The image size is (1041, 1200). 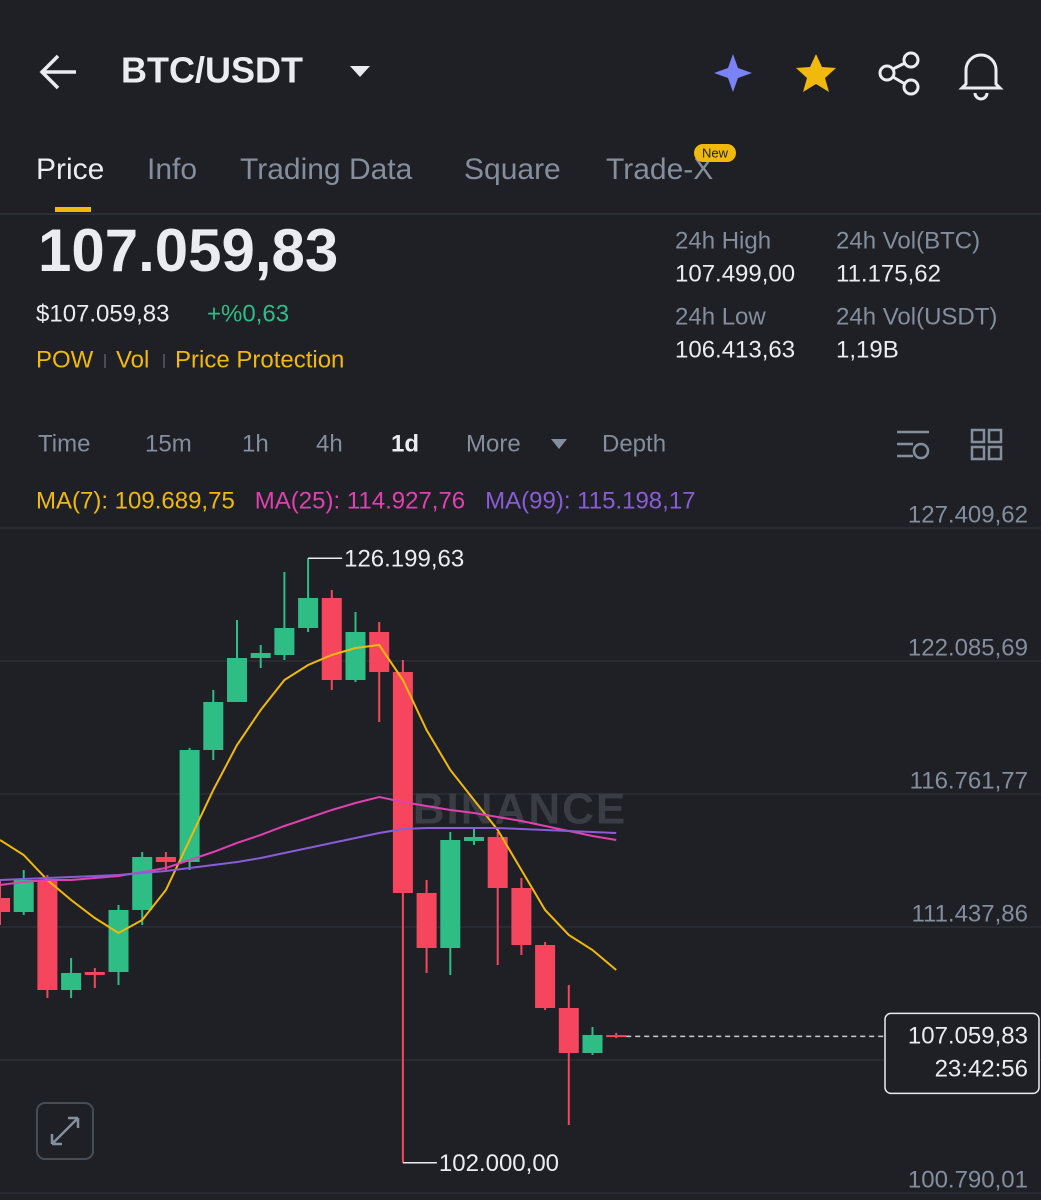 What do you see at coordinates (659, 169) in the screenshot?
I see `tab: Trade-X` at bounding box center [659, 169].